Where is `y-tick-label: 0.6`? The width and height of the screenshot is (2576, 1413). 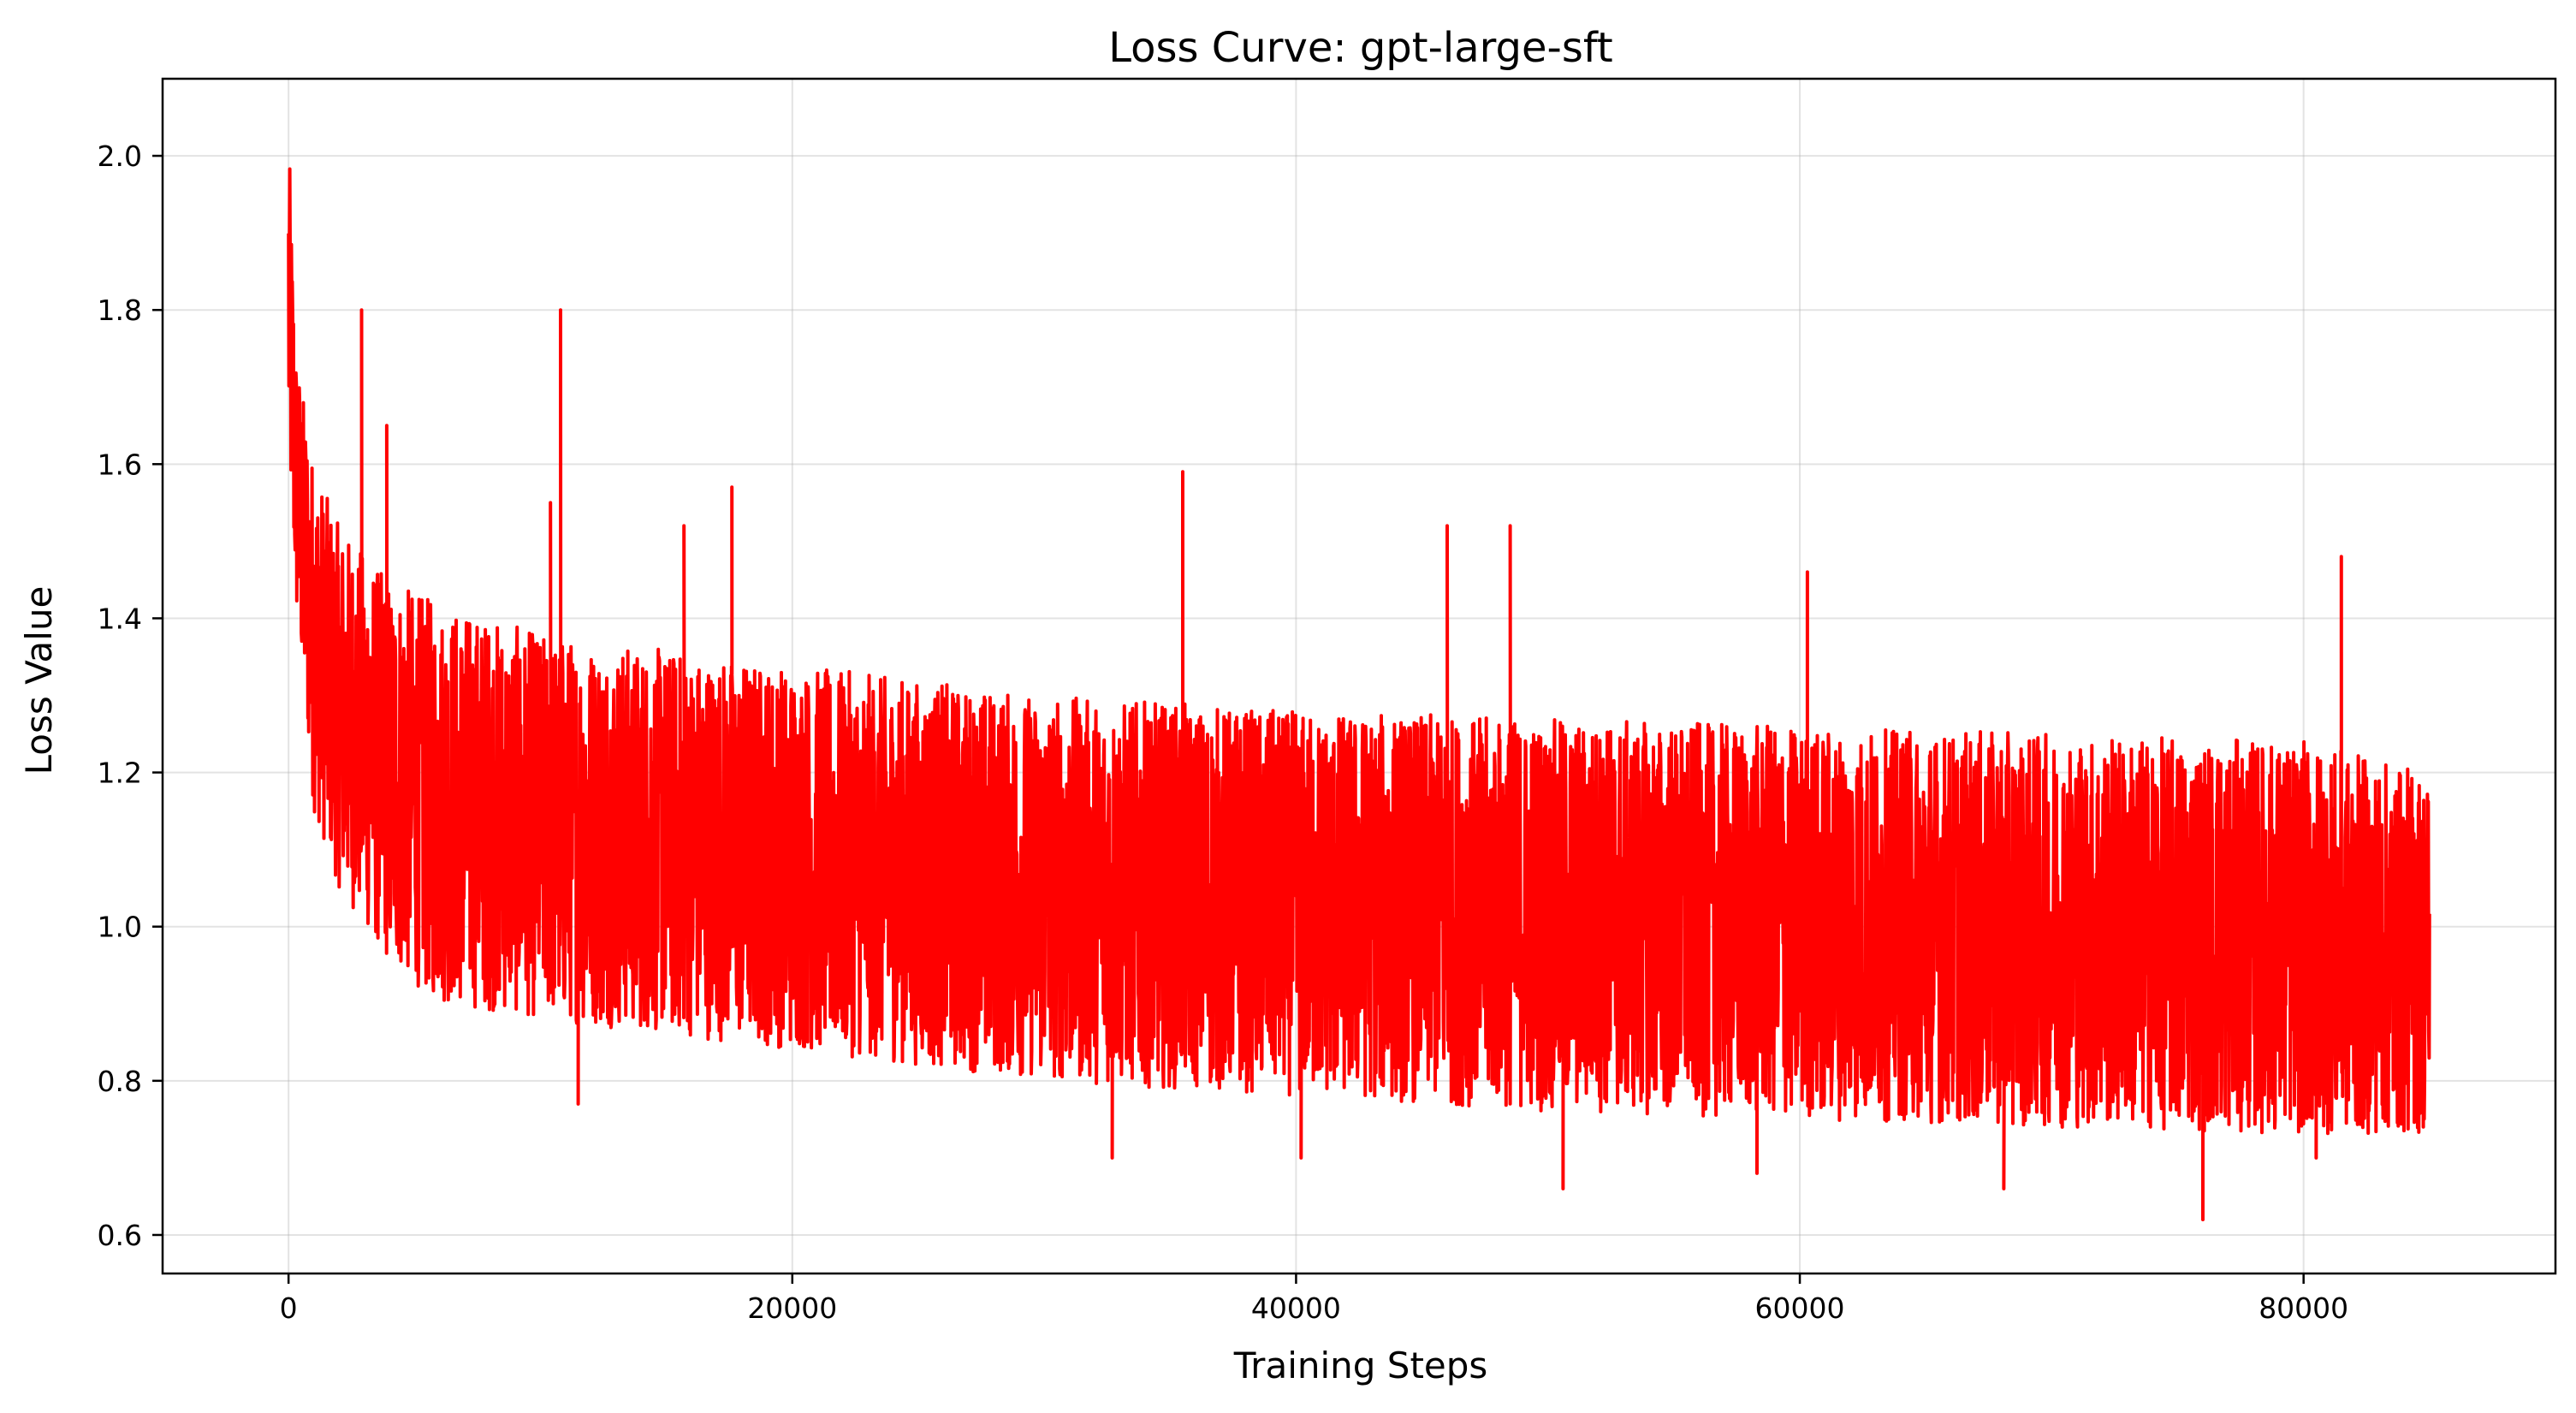
y-tick-label: 0.6 is located at coordinates (120, 1235).